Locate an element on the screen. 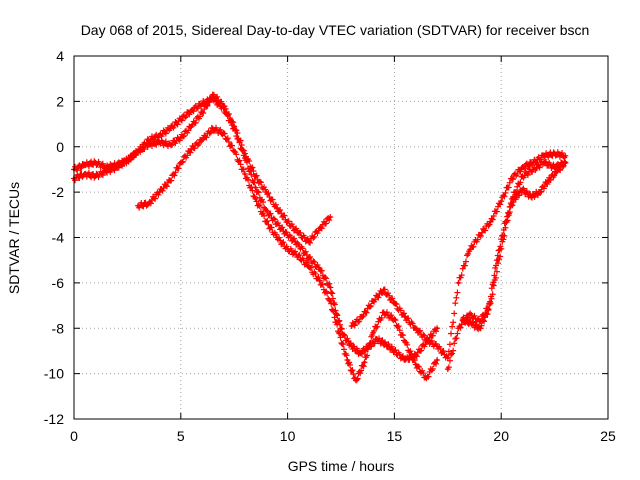  y-axis-label: SDTVAR / TECUs is located at coordinates (14, 238).